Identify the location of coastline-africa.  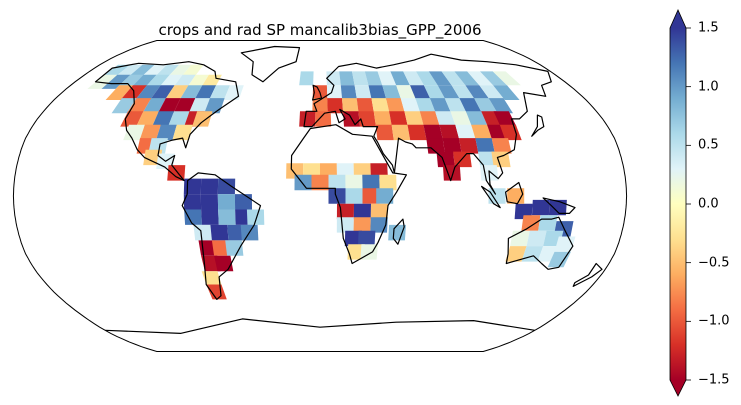
(348, 194).